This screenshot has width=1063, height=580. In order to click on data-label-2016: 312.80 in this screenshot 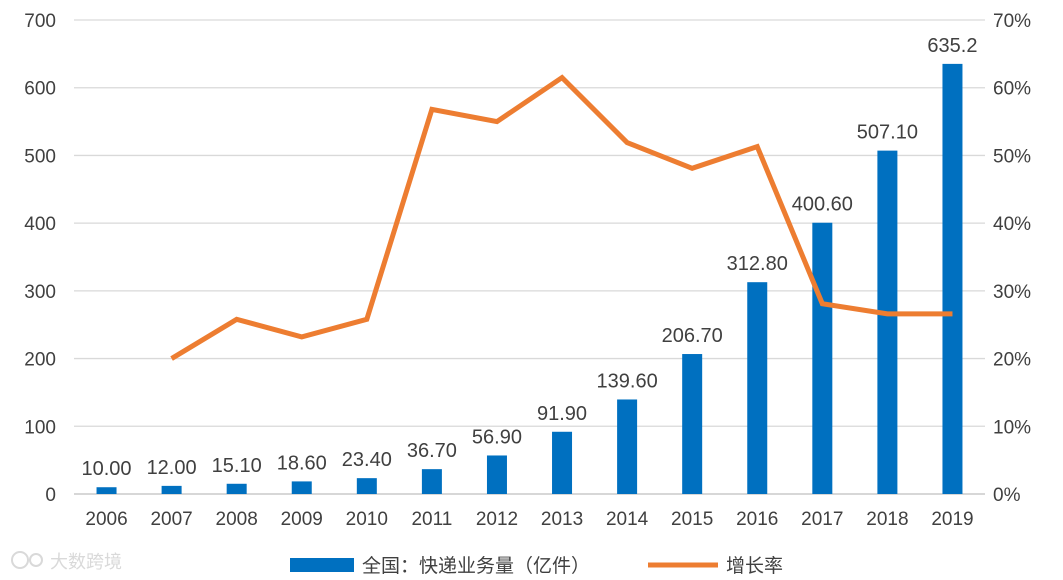, I will do `click(757, 264)`.